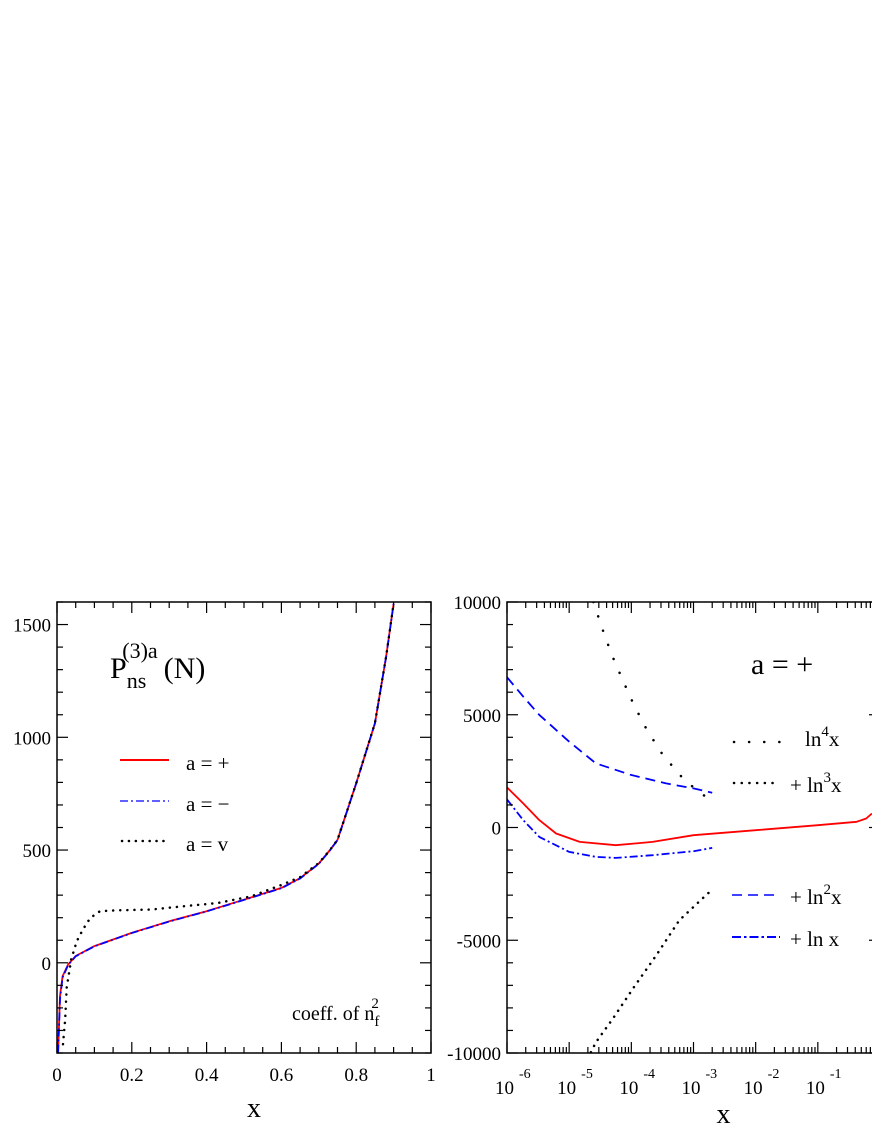 The image size is (872, 1128). I want to click on x-tick-label-exponent: -6, so click(525, 1074).